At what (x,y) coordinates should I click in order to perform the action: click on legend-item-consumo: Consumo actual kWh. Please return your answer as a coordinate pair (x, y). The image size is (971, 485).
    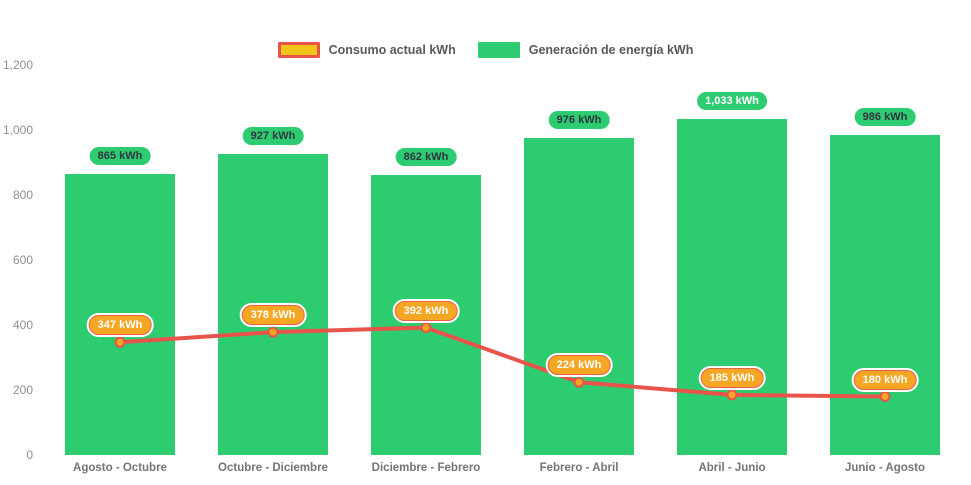
    Looking at the image, I should click on (366, 50).